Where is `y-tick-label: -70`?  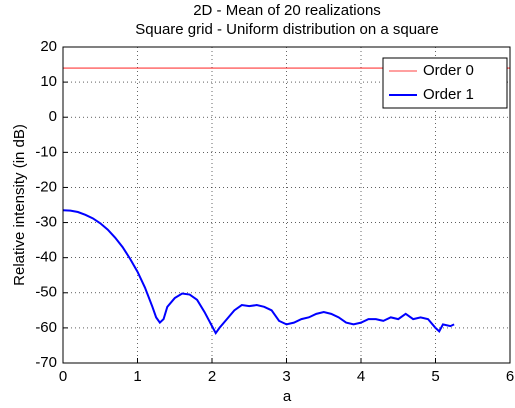 y-tick-label: -70 is located at coordinates (46, 362).